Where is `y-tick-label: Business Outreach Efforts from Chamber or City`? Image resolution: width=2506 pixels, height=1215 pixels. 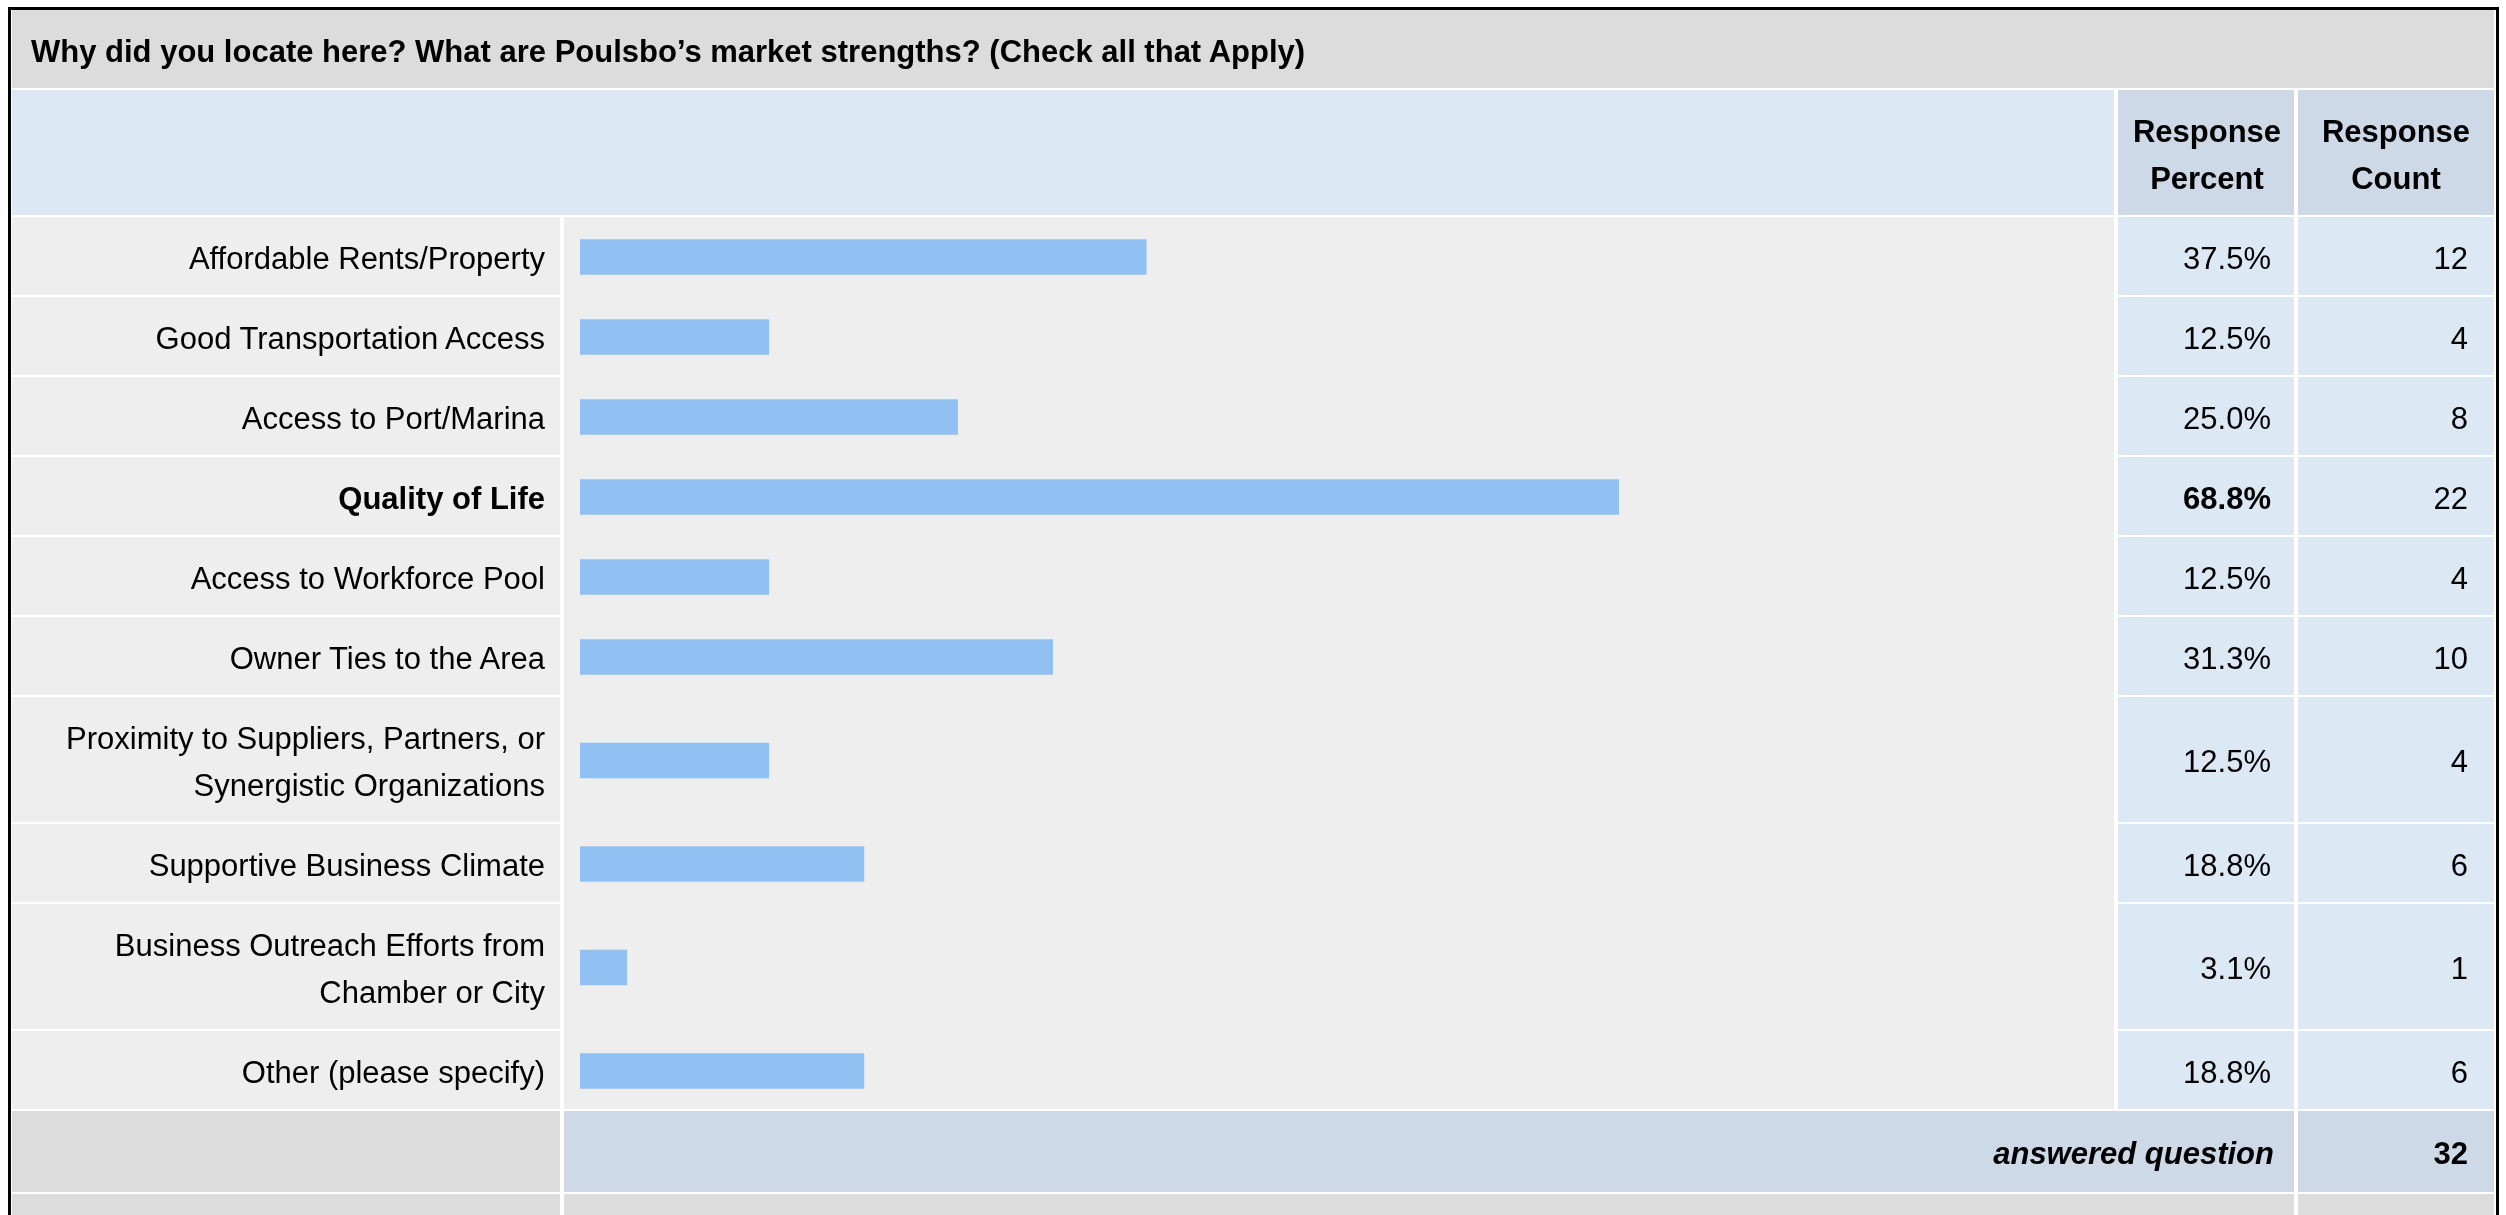 y-tick-label: Business Outreach Efforts from Chamber or City is located at coordinates (329, 969).